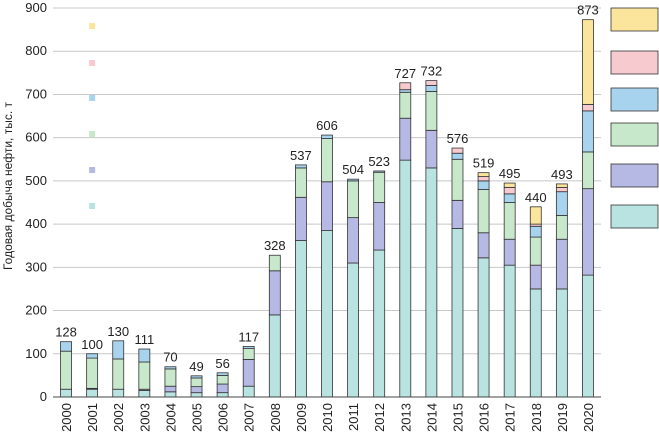 The width and height of the screenshot is (659, 443). What do you see at coordinates (170, 417) in the screenshot?
I see `x-tick-label: 2004` at bounding box center [170, 417].